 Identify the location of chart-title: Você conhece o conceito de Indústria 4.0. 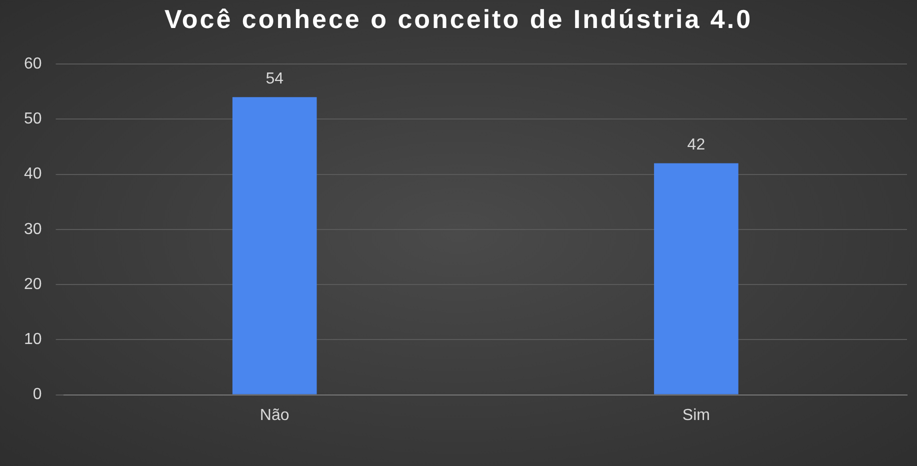
(458, 18).